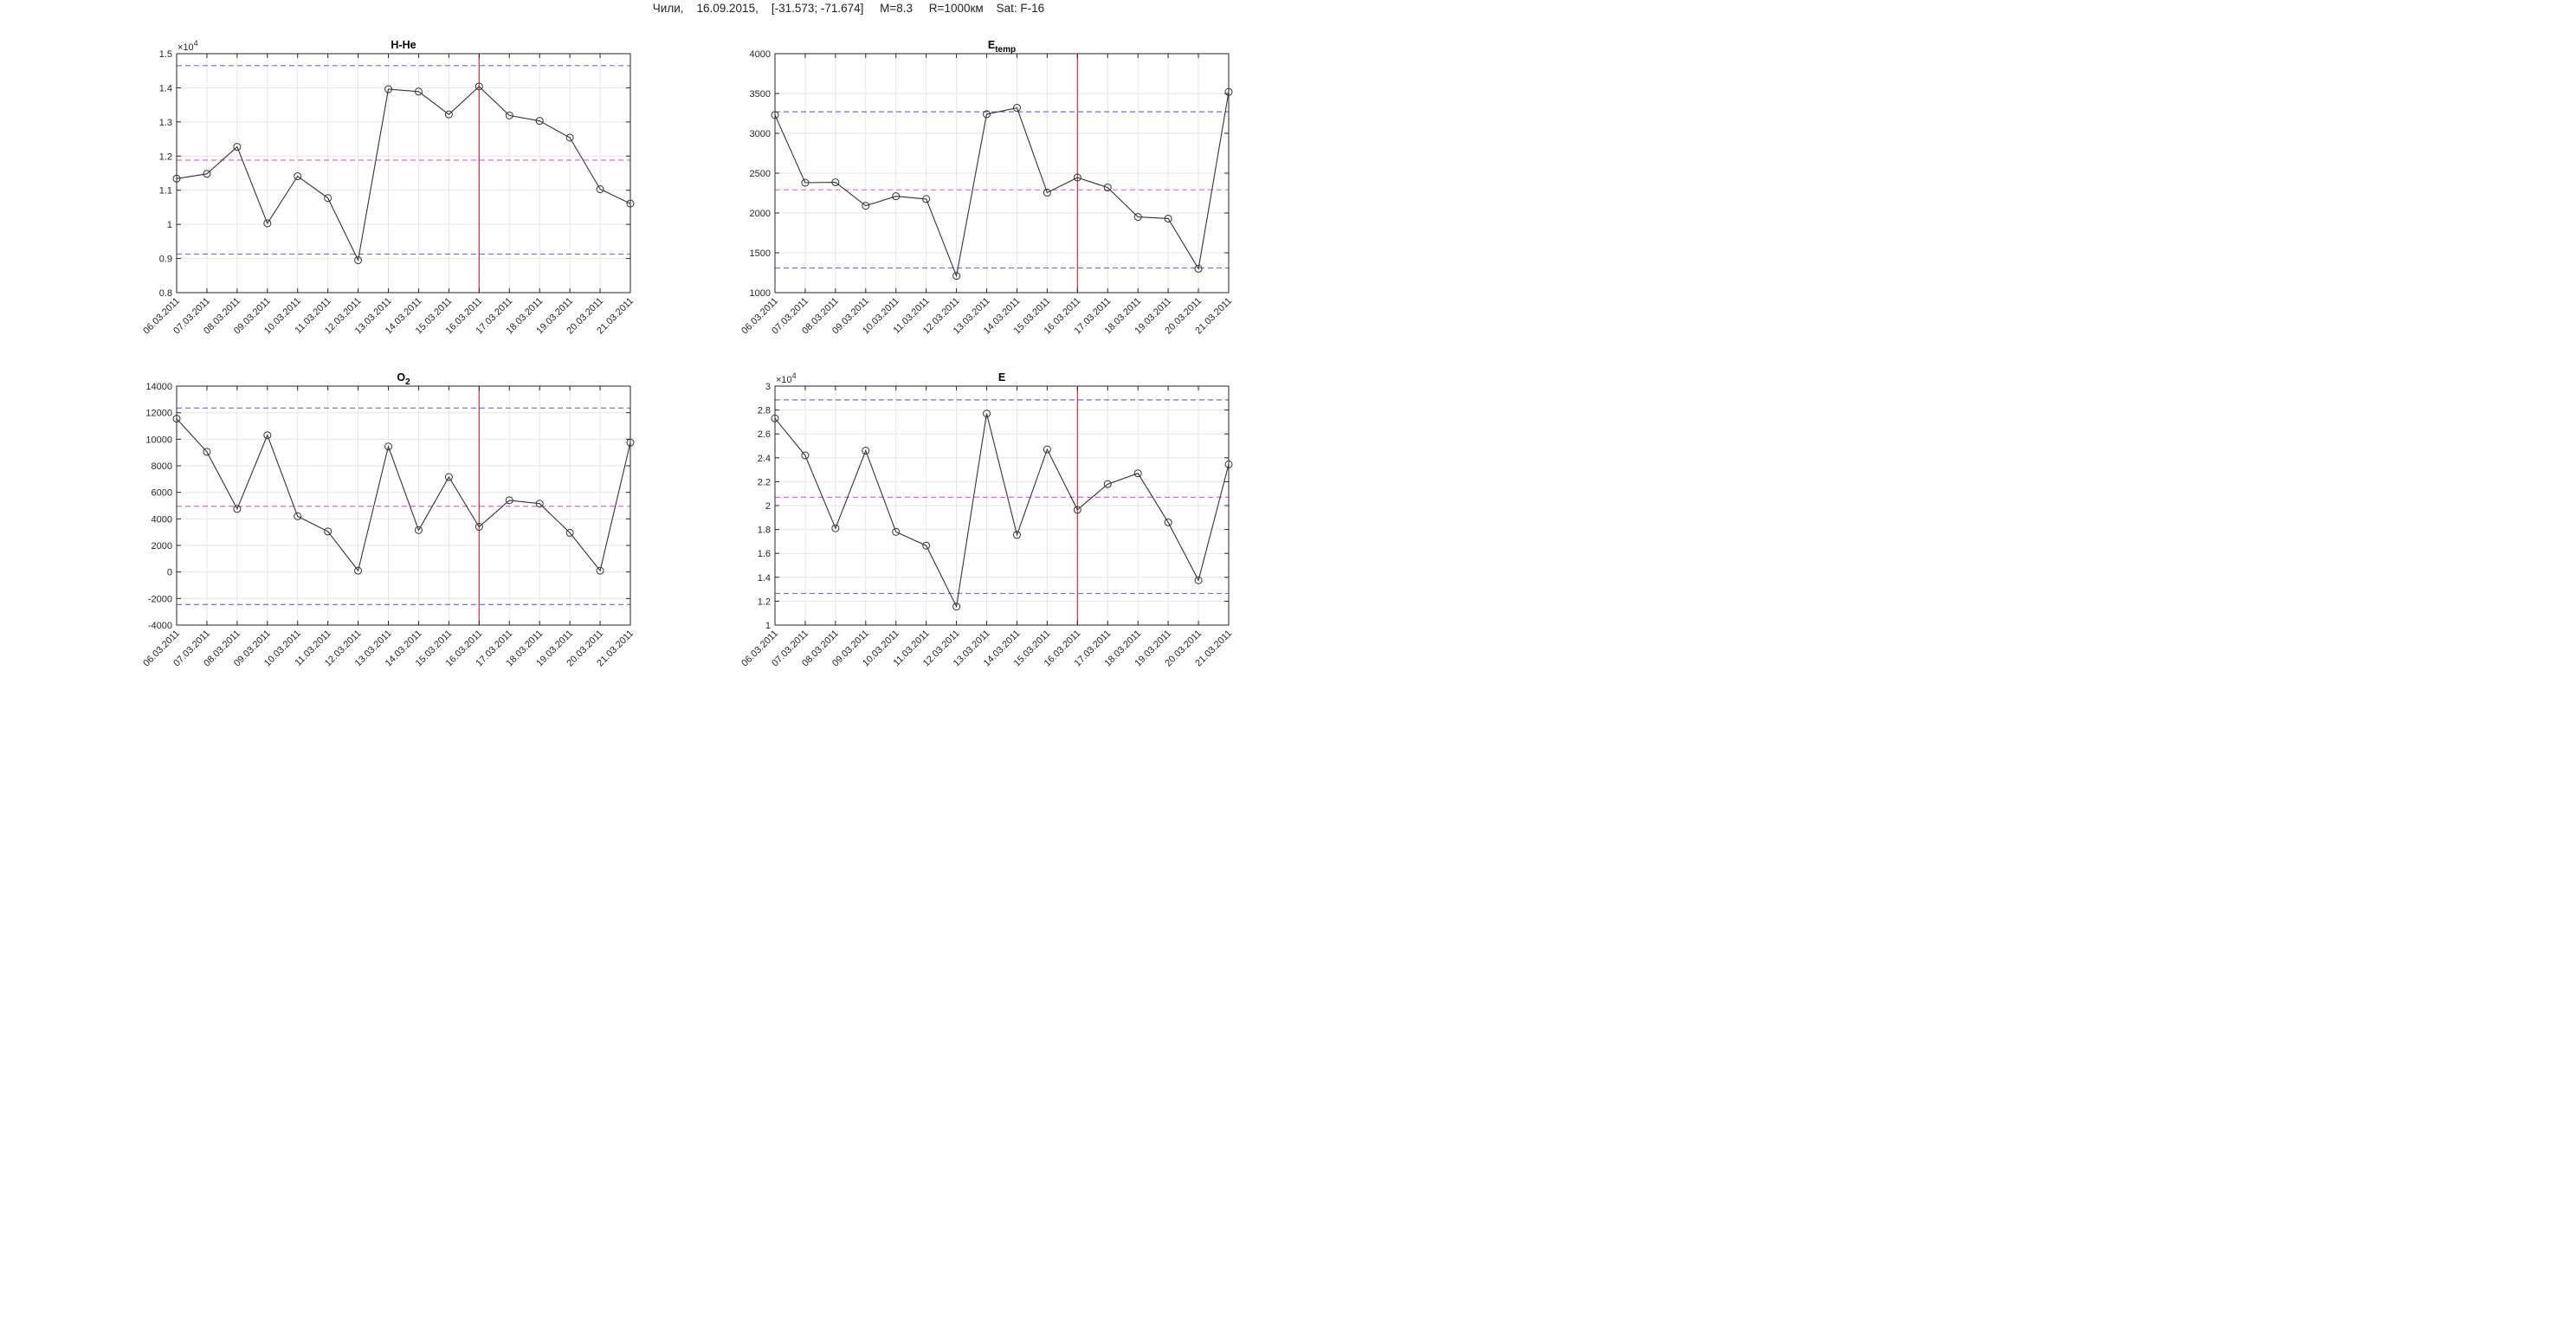 Image resolution: width=2576 pixels, height=1335 pixels. What do you see at coordinates (764, 459) in the screenshot?
I see `y-tick-label: 2.4` at bounding box center [764, 459].